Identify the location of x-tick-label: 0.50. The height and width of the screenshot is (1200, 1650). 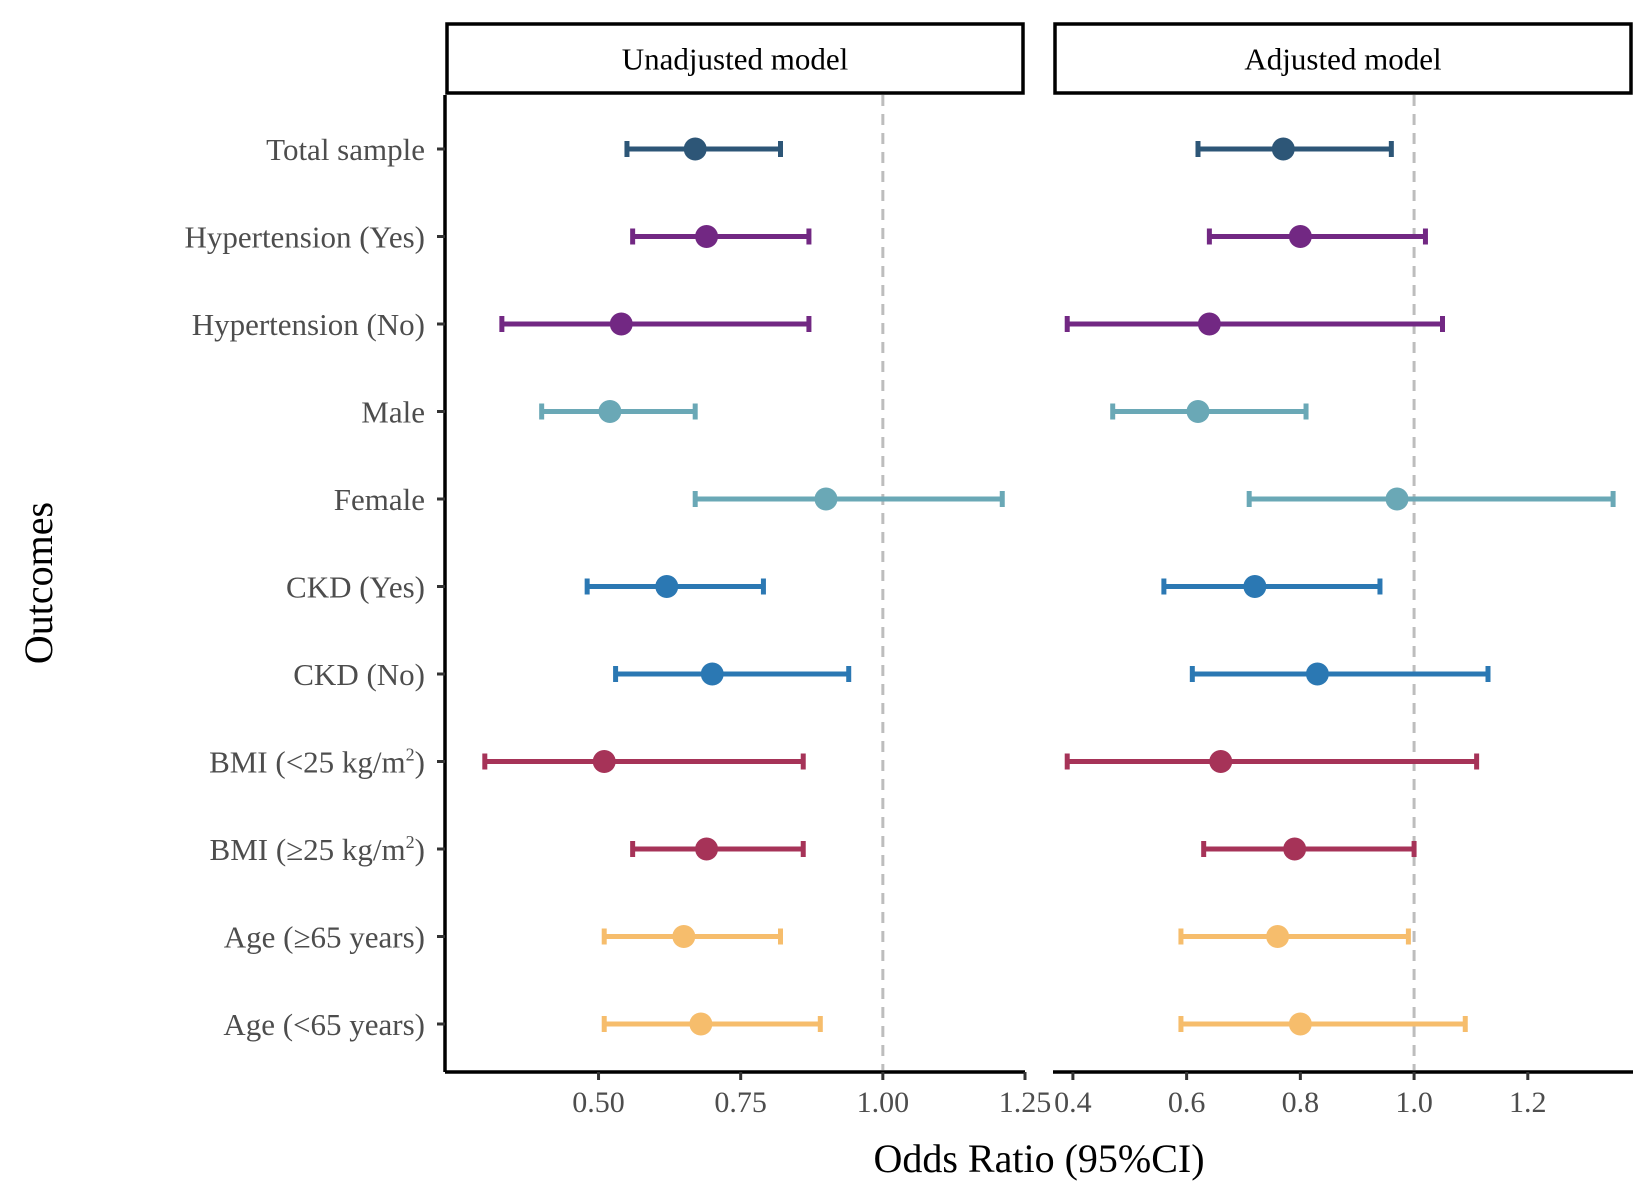
(598, 1102).